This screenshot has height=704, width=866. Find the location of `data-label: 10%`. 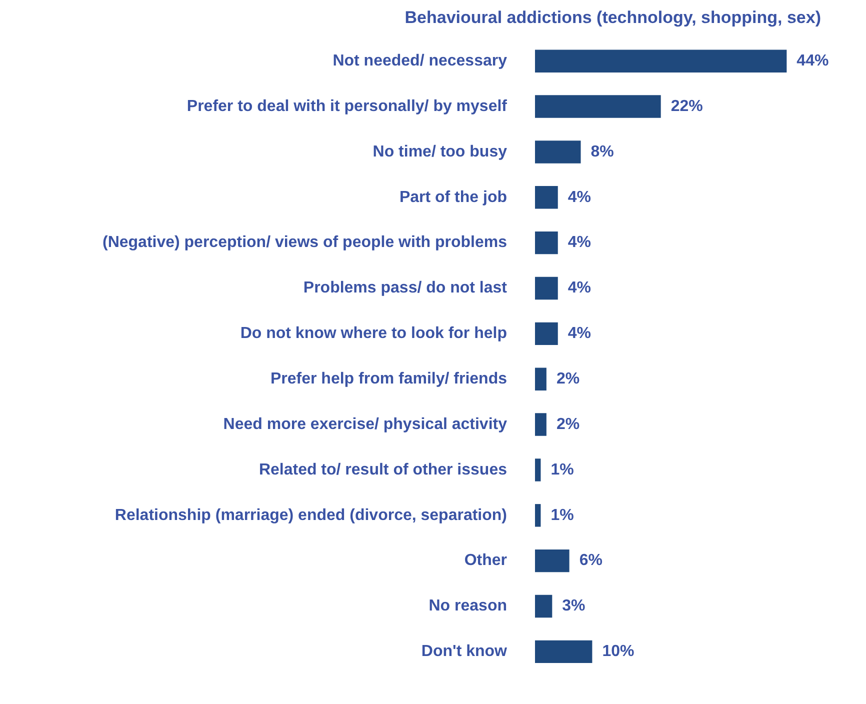

data-label: 10% is located at coordinates (618, 651).